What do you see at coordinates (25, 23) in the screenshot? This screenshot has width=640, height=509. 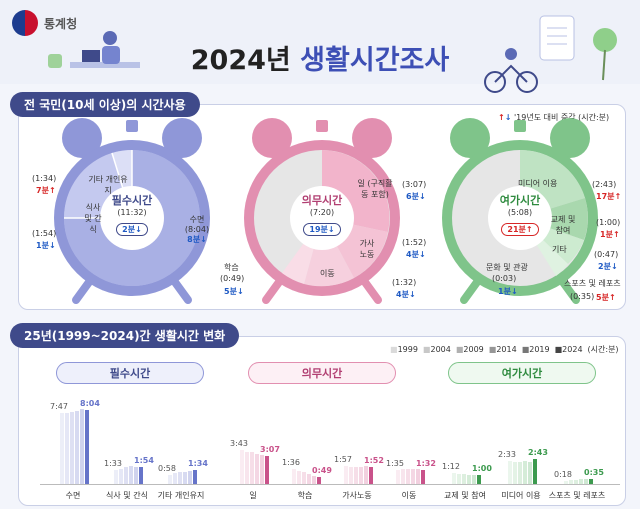 I see `taegeuk-icon` at bounding box center [25, 23].